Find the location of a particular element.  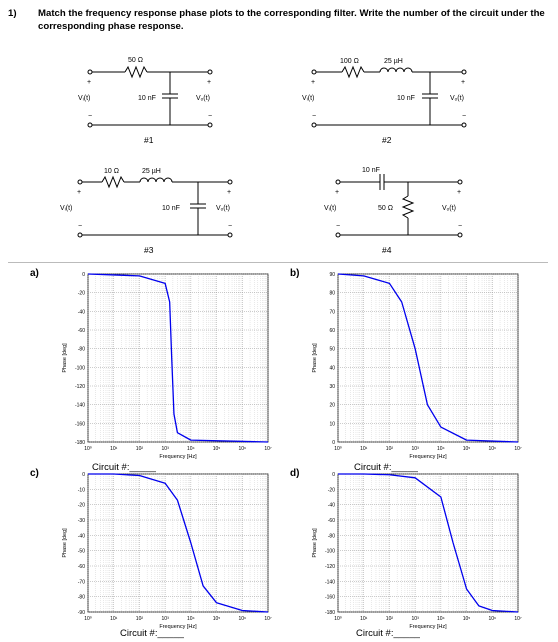

circuit-3-vout: Vₒ(t) is located at coordinates (223, 208).